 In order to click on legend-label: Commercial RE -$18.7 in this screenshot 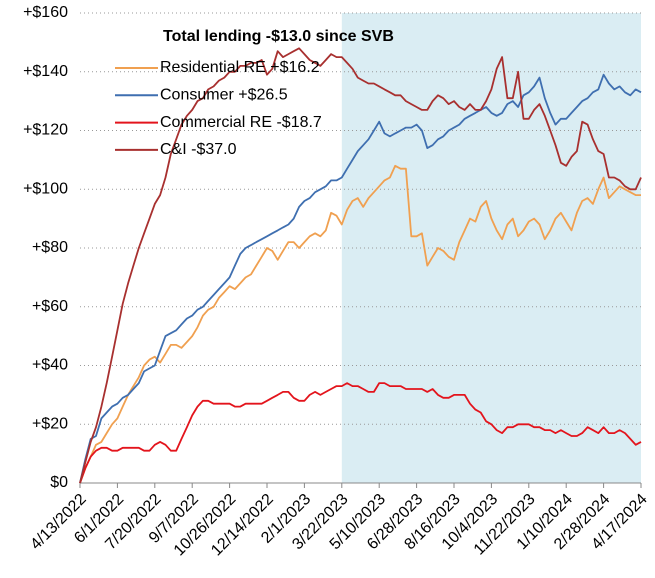, I will do `click(241, 122)`.